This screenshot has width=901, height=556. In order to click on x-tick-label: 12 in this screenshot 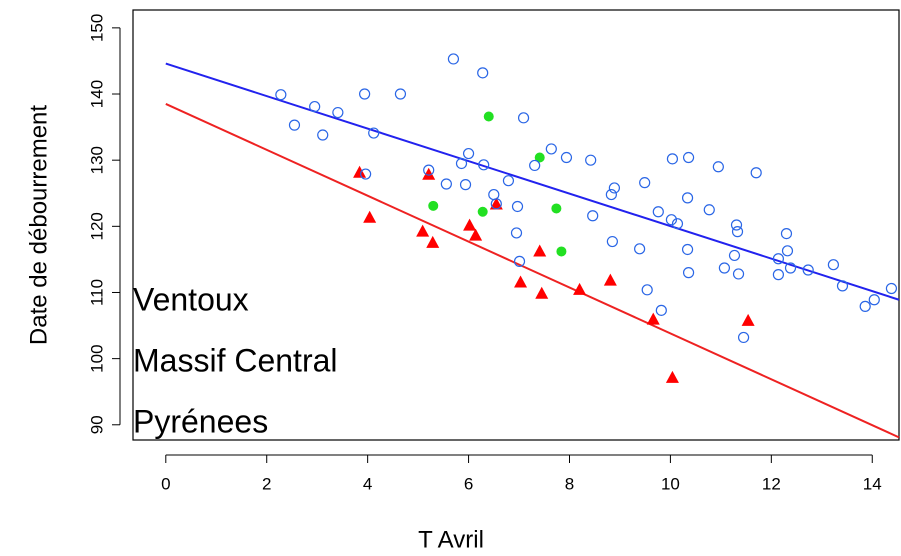, I will do `click(771, 483)`.